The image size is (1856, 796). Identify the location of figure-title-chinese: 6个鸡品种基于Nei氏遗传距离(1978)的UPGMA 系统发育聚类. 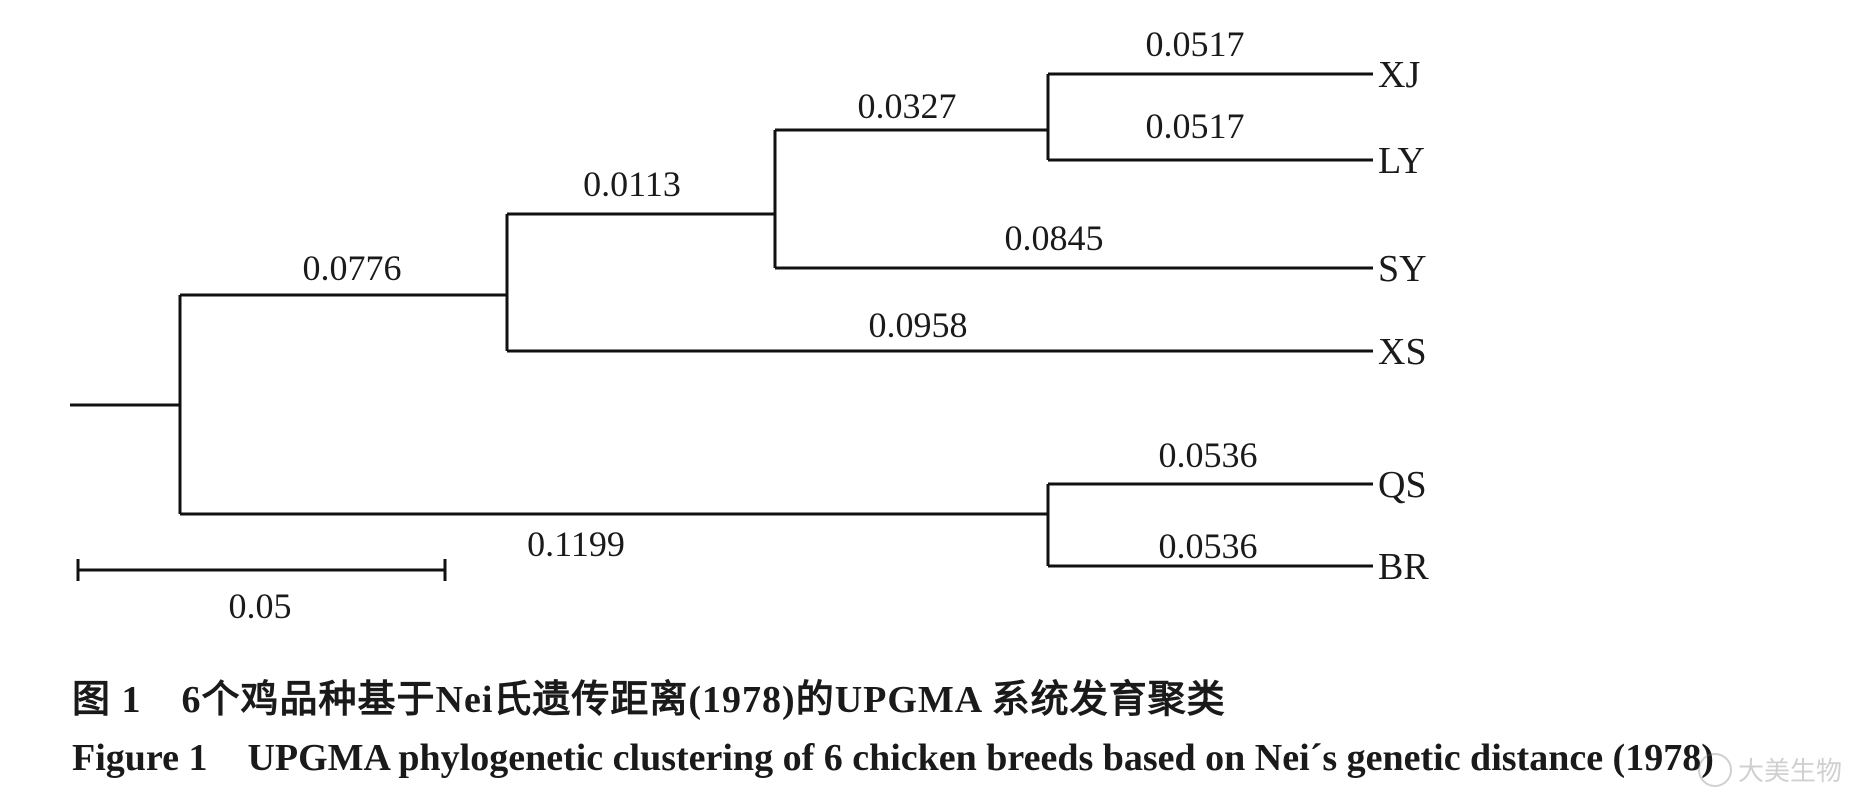
(703, 700).